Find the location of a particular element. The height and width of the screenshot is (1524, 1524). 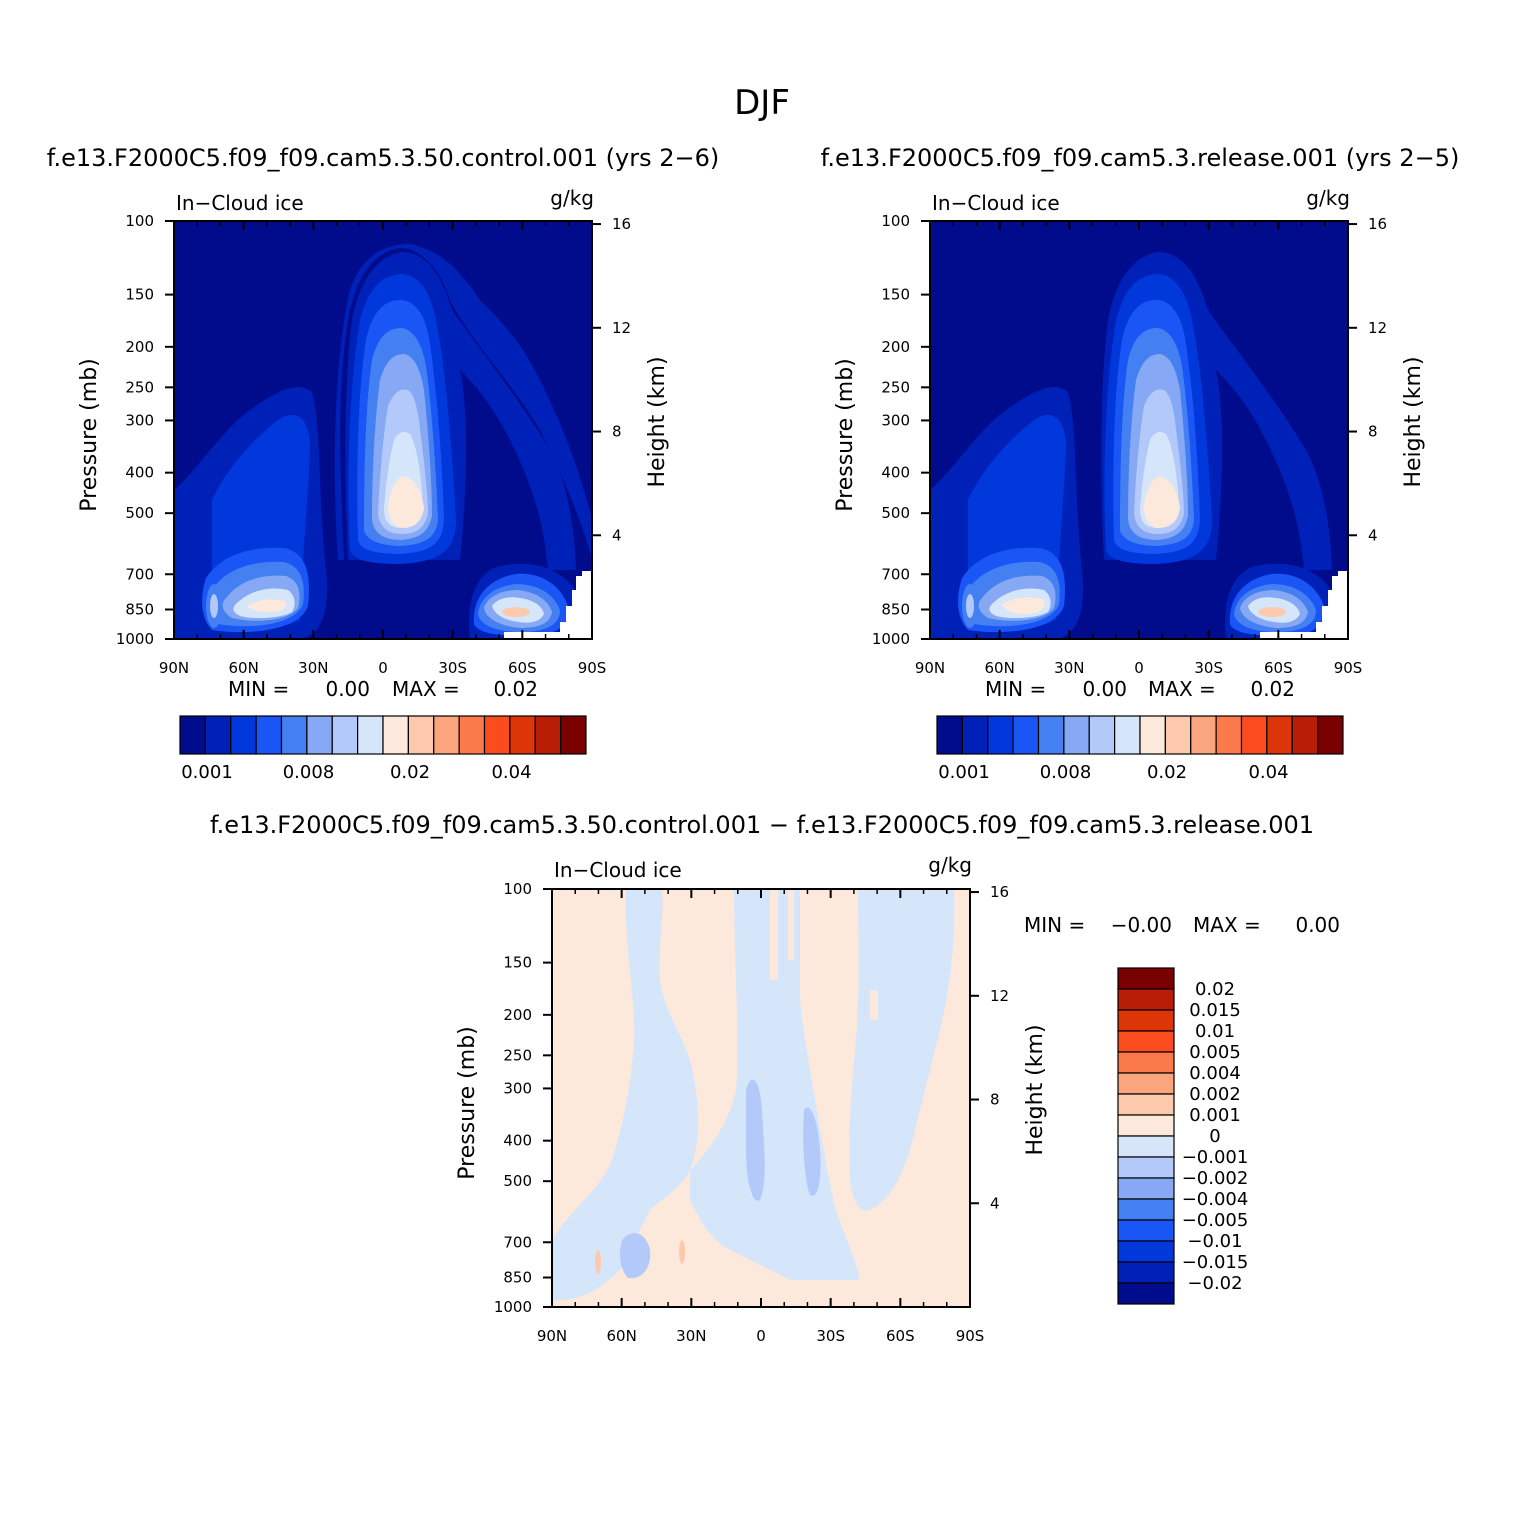

panel-difference-y-tick-label: 500 is located at coordinates (517, 1181).